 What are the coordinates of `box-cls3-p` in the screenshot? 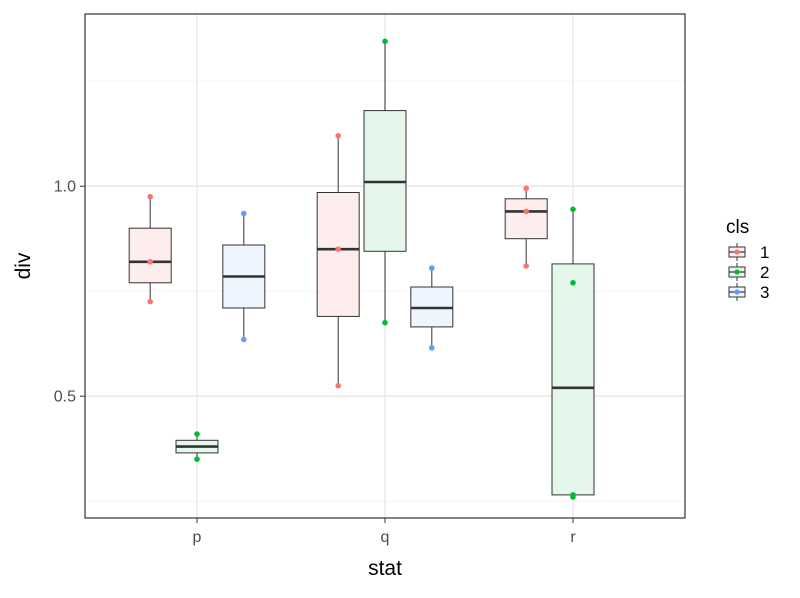 It's located at (244, 276).